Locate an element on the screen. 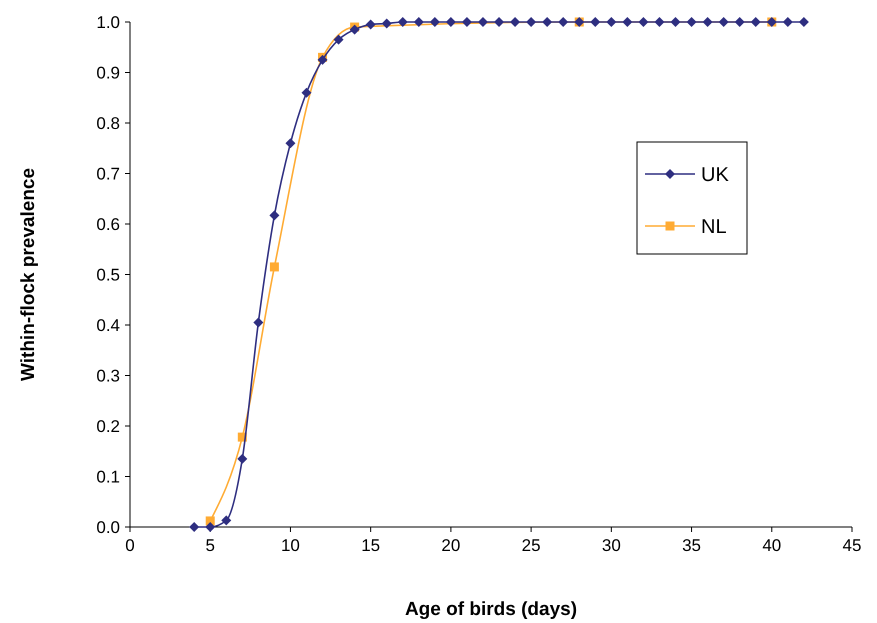  y-tick-label: 0.2 is located at coordinates (108, 426).